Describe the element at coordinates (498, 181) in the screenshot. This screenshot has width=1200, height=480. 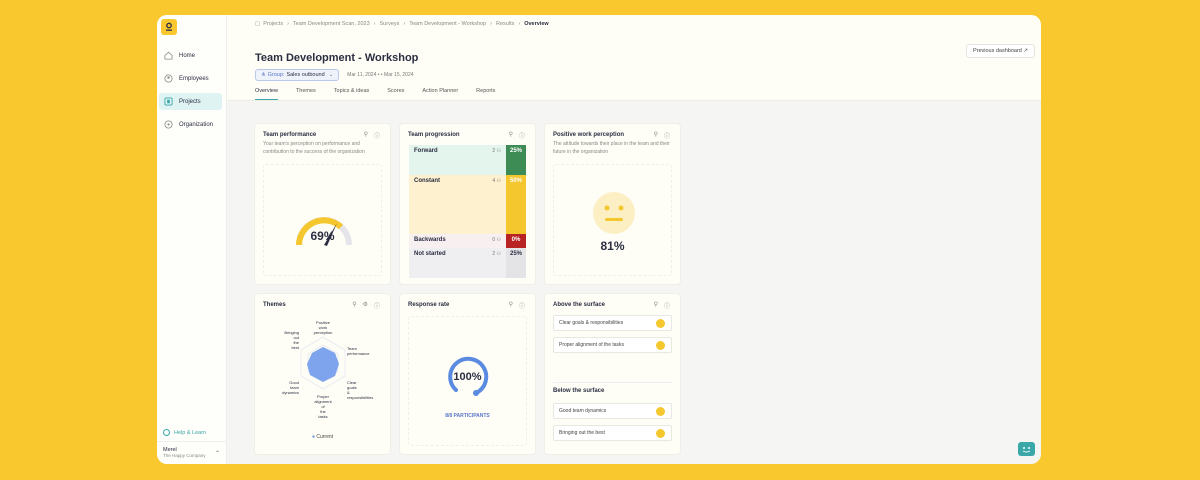
I see `people-icon: ⚇` at that location.